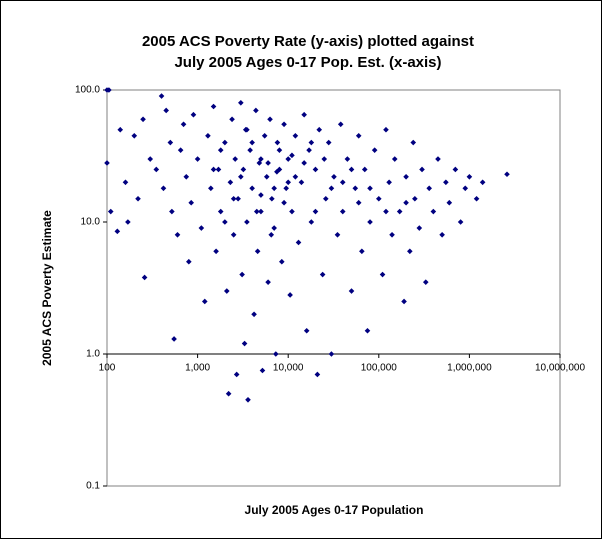 The height and width of the screenshot is (545, 602). Describe the element at coordinates (307, 62) in the screenshot. I see `chart-title: July 2005 Ages 0-17 Pop. Est. (x-axis)` at that location.